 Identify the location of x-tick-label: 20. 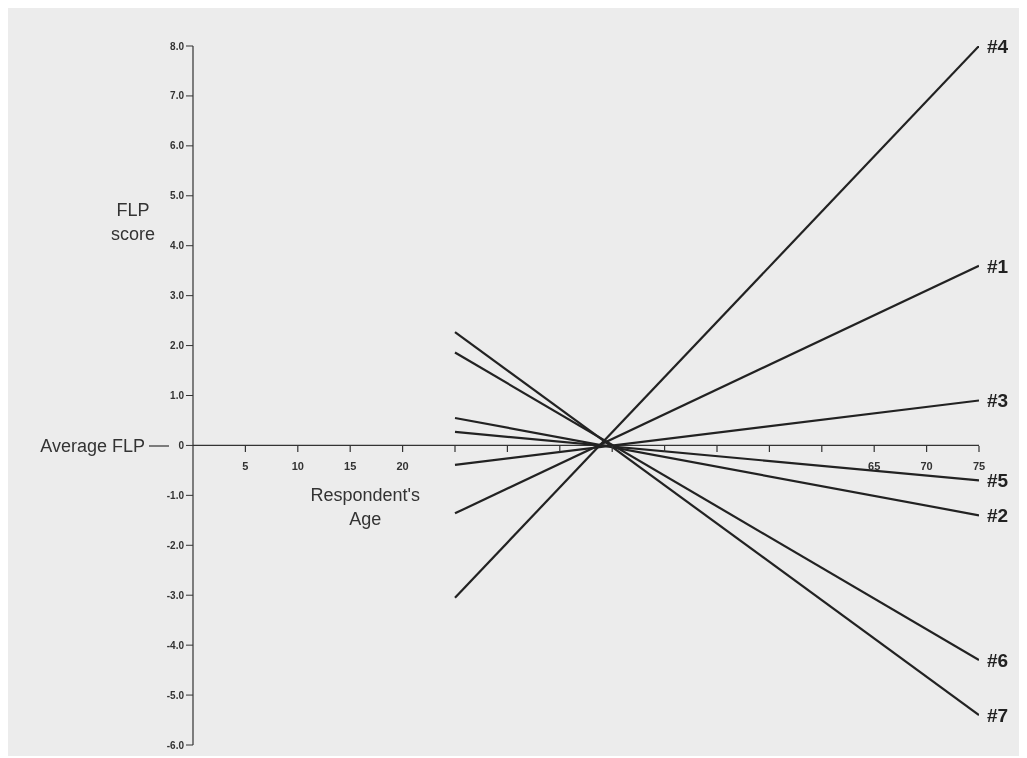
(402, 466).